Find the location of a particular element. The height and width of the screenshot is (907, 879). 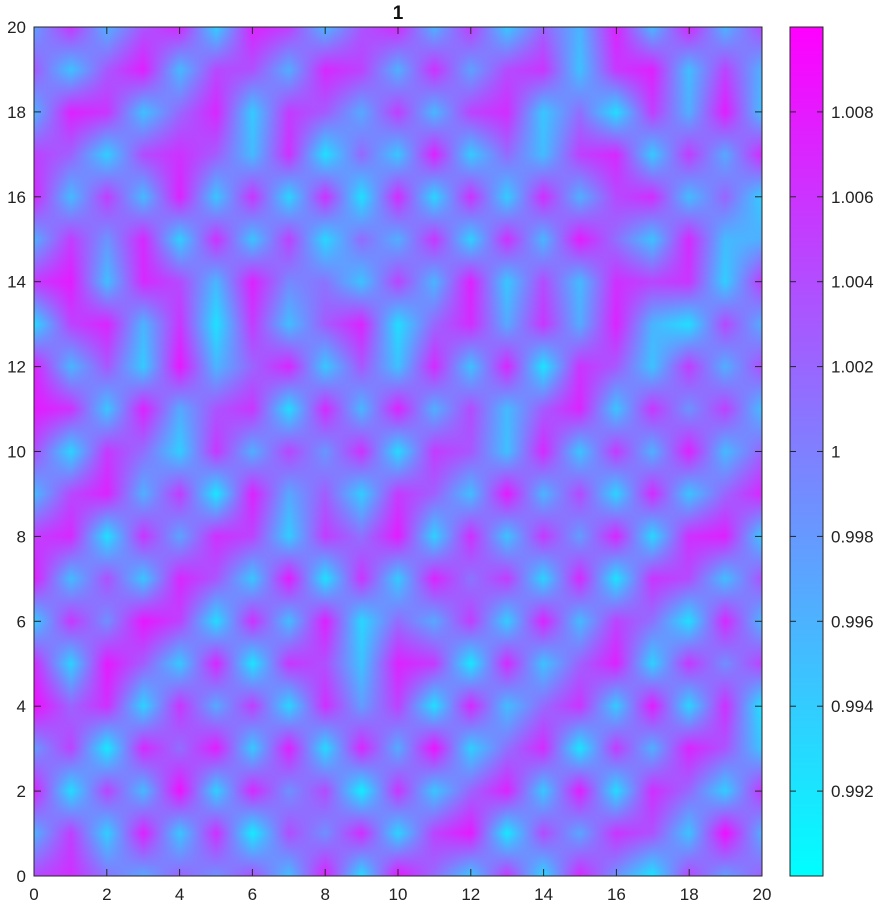

y-tick-label: 16 is located at coordinates (16, 197).